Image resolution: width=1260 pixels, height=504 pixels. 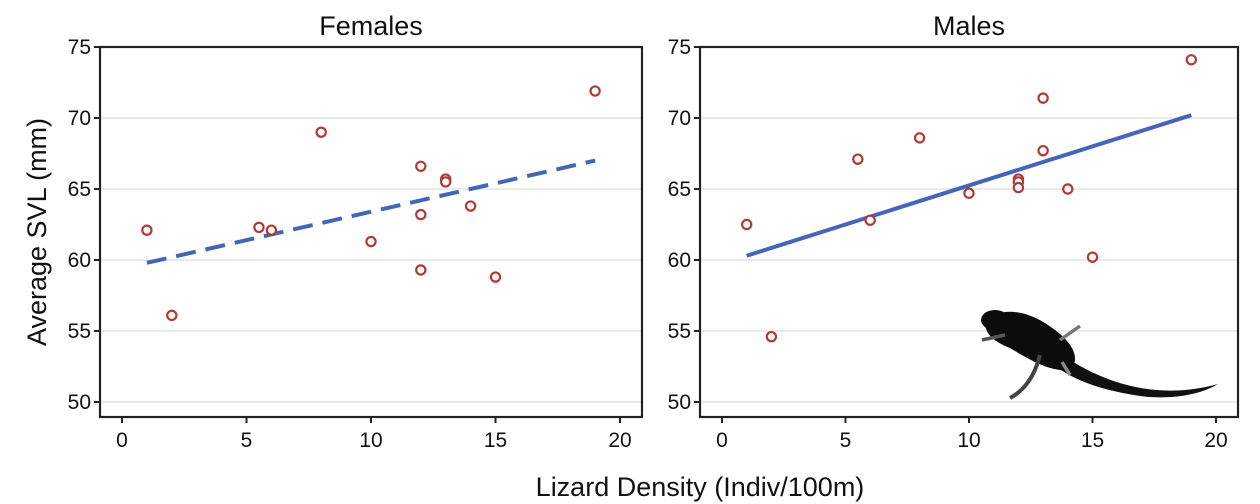 I want to click on x-axis-title: Lizard Density (Indiv/100m), so click(x=700, y=487).